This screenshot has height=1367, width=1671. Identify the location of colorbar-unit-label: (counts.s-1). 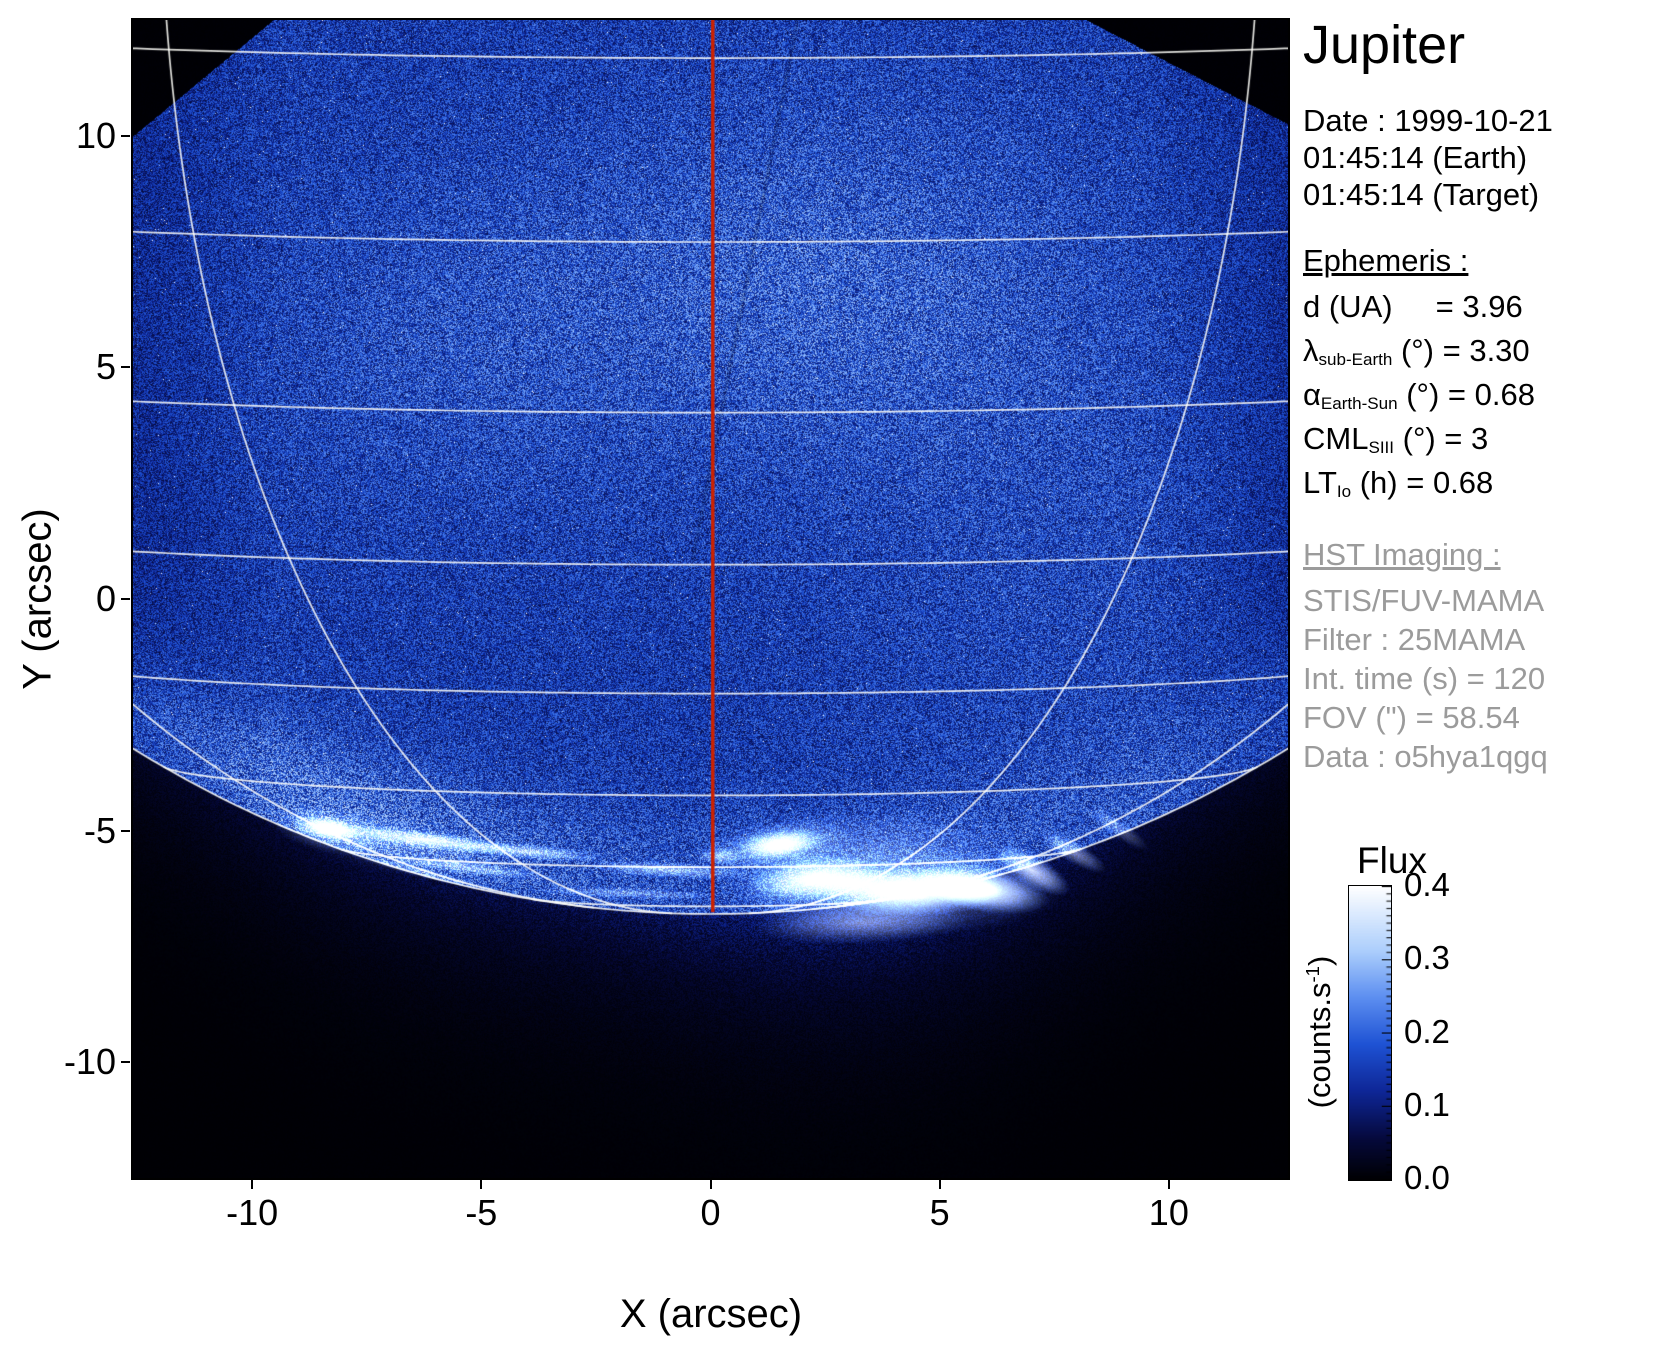
(1319, 1032).